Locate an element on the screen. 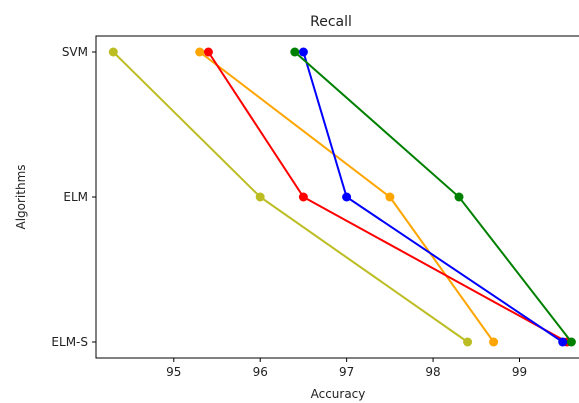  x-axis-ticks: 95 96 97 98 99 is located at coordinates (346, 368).